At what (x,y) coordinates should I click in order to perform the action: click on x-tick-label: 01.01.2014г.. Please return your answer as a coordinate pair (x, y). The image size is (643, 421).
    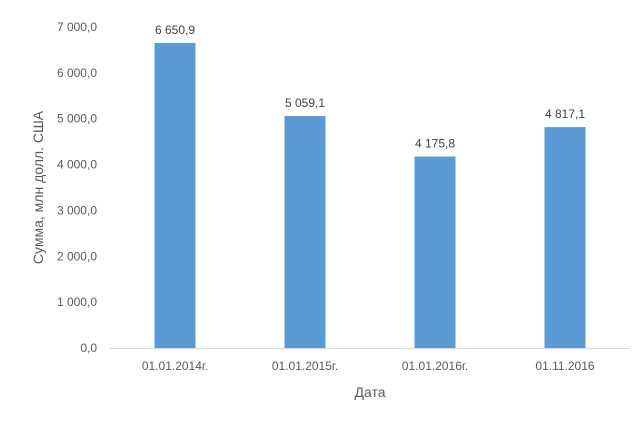
    Looking at the image, I should click on (175, 366).